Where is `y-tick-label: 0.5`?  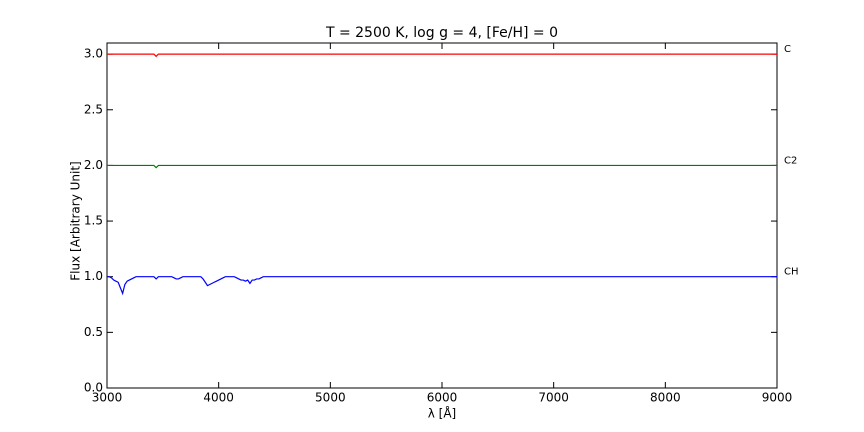 y-tick-label: 0.5 is located at coordinates (93, 332).